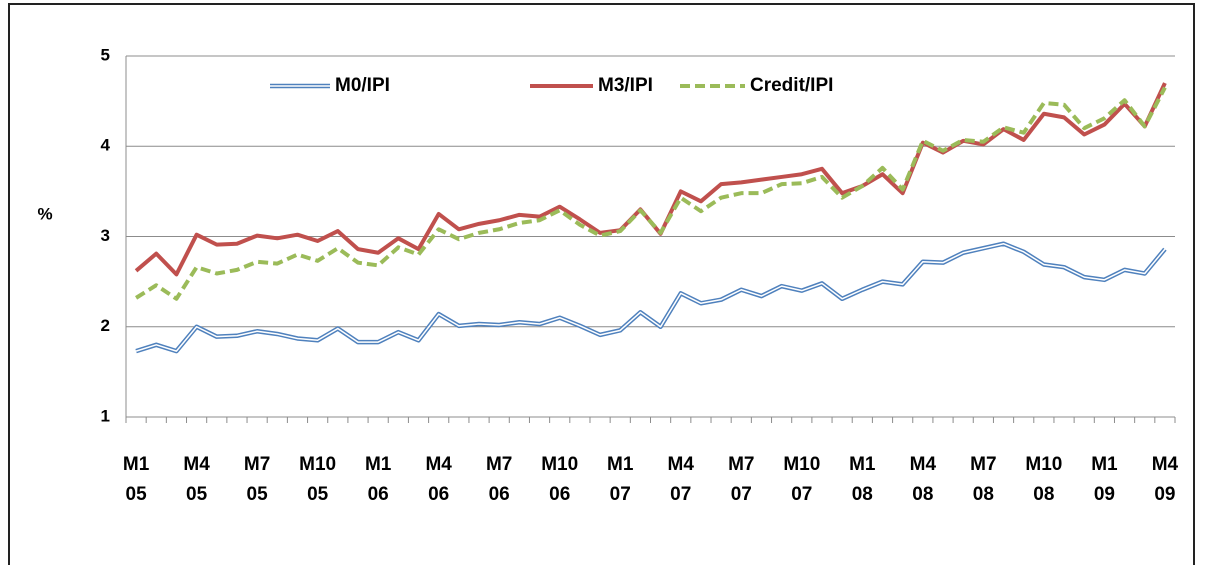  Describe the element at coordinates (802, 479) in the screenshot. I see `x-tick-label: M10 07` at that location.